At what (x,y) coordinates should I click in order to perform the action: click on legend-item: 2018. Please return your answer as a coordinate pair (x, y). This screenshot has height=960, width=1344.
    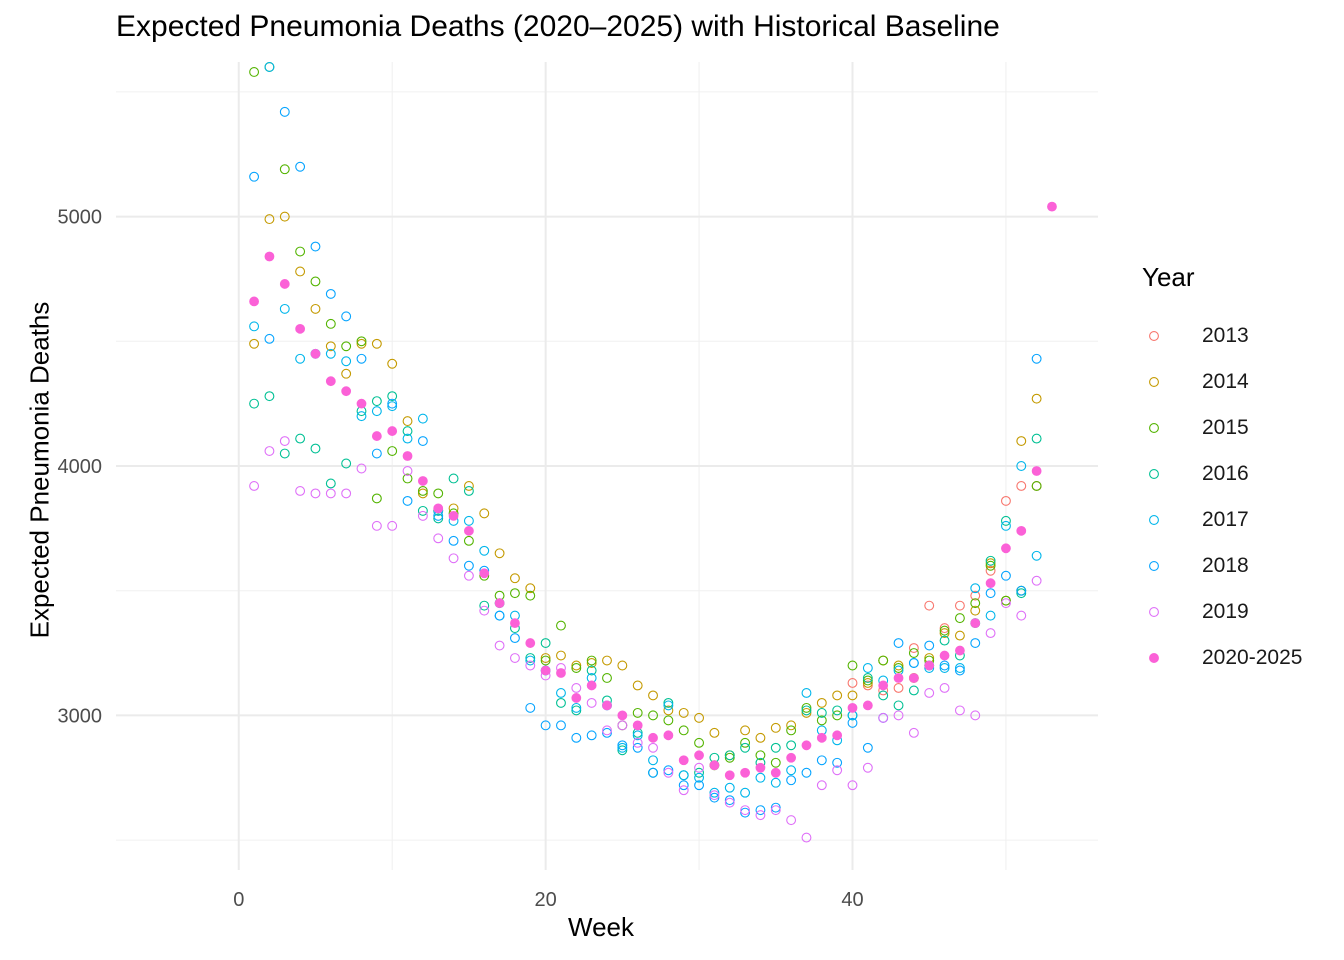
    Looking at the image, I should click on (1222, 566).